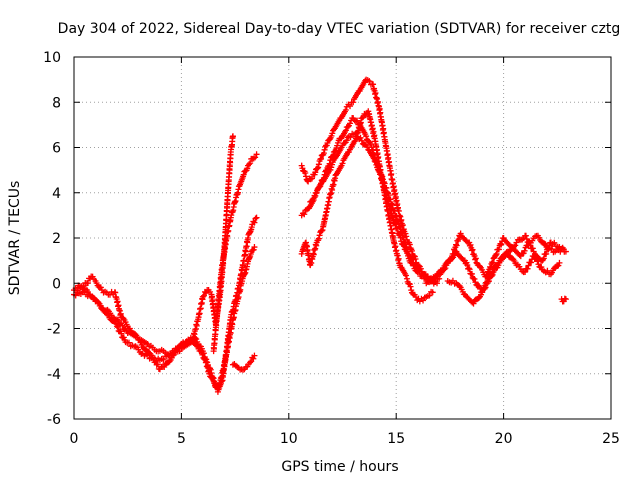 The height and width of the screenshot is (480, 640). I want to click on y-tick-label: 0, so click(56, 284).